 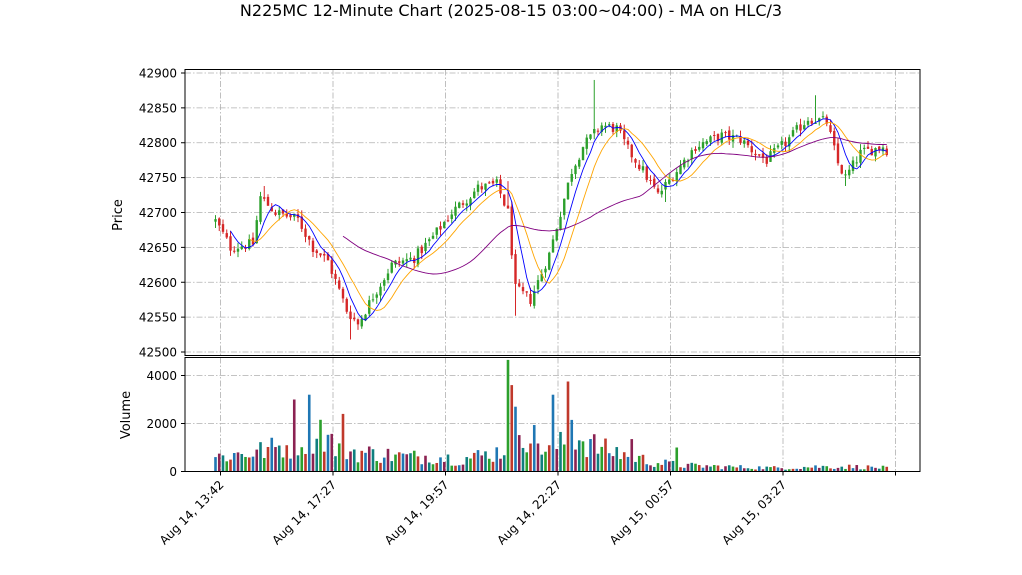 What do you see at coordinates (158, 318) in the screenshot?
I see `price-tick-label: 42550` at bounding box center [158, 318].